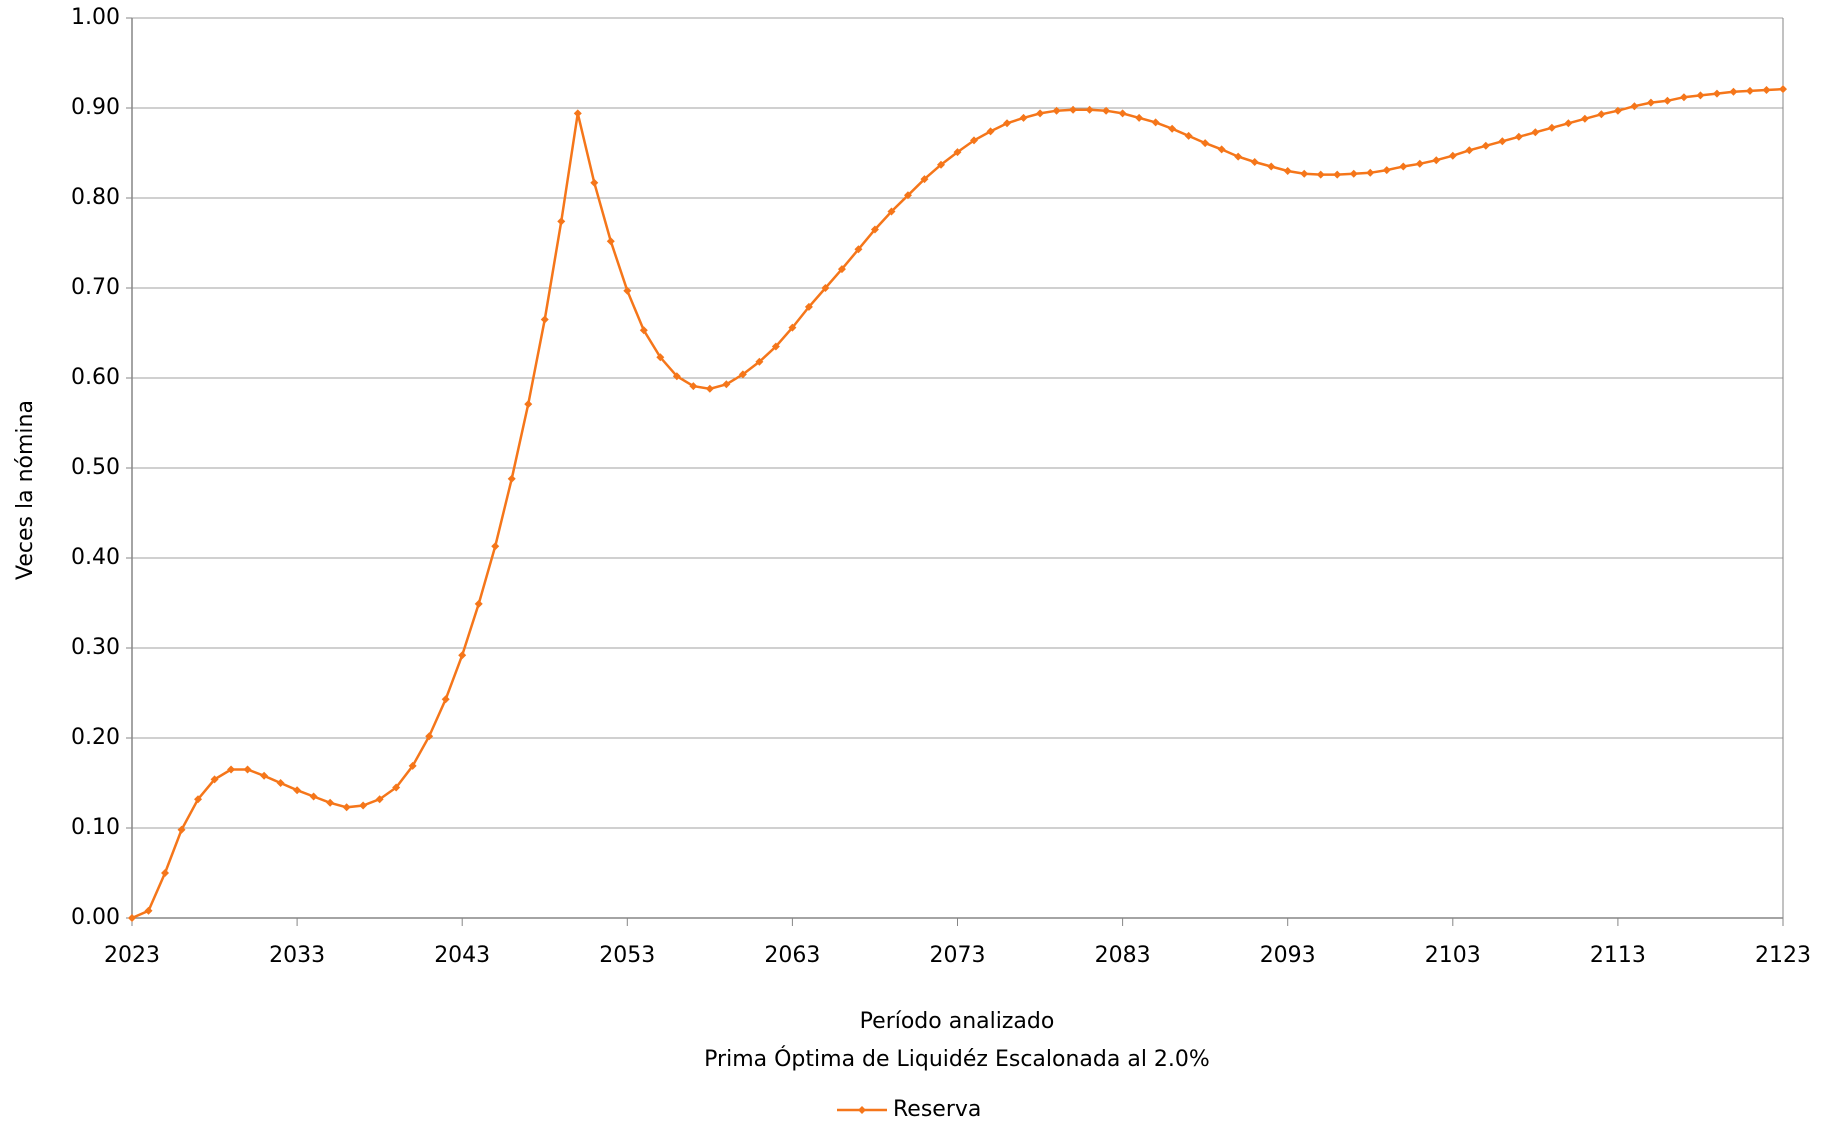  Describe the element at coordinates (25, 490) in the screenshot. I see `y-axis-label: Veces la nómina` at that location.